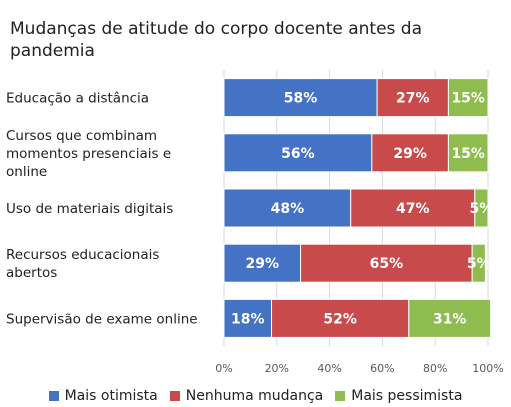 The width and height of the screenshot is (511, 407). What do you see at coordinates (329, 368) in the screenshot?
I see `x-tick-label: 40%` at bounding box center [329, 368].